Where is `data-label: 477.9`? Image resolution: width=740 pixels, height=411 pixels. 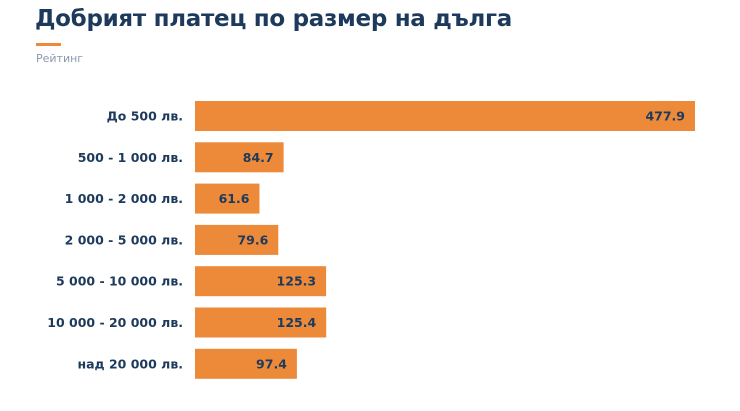
data-label: 477.9 is located at coordinates (665, 116).